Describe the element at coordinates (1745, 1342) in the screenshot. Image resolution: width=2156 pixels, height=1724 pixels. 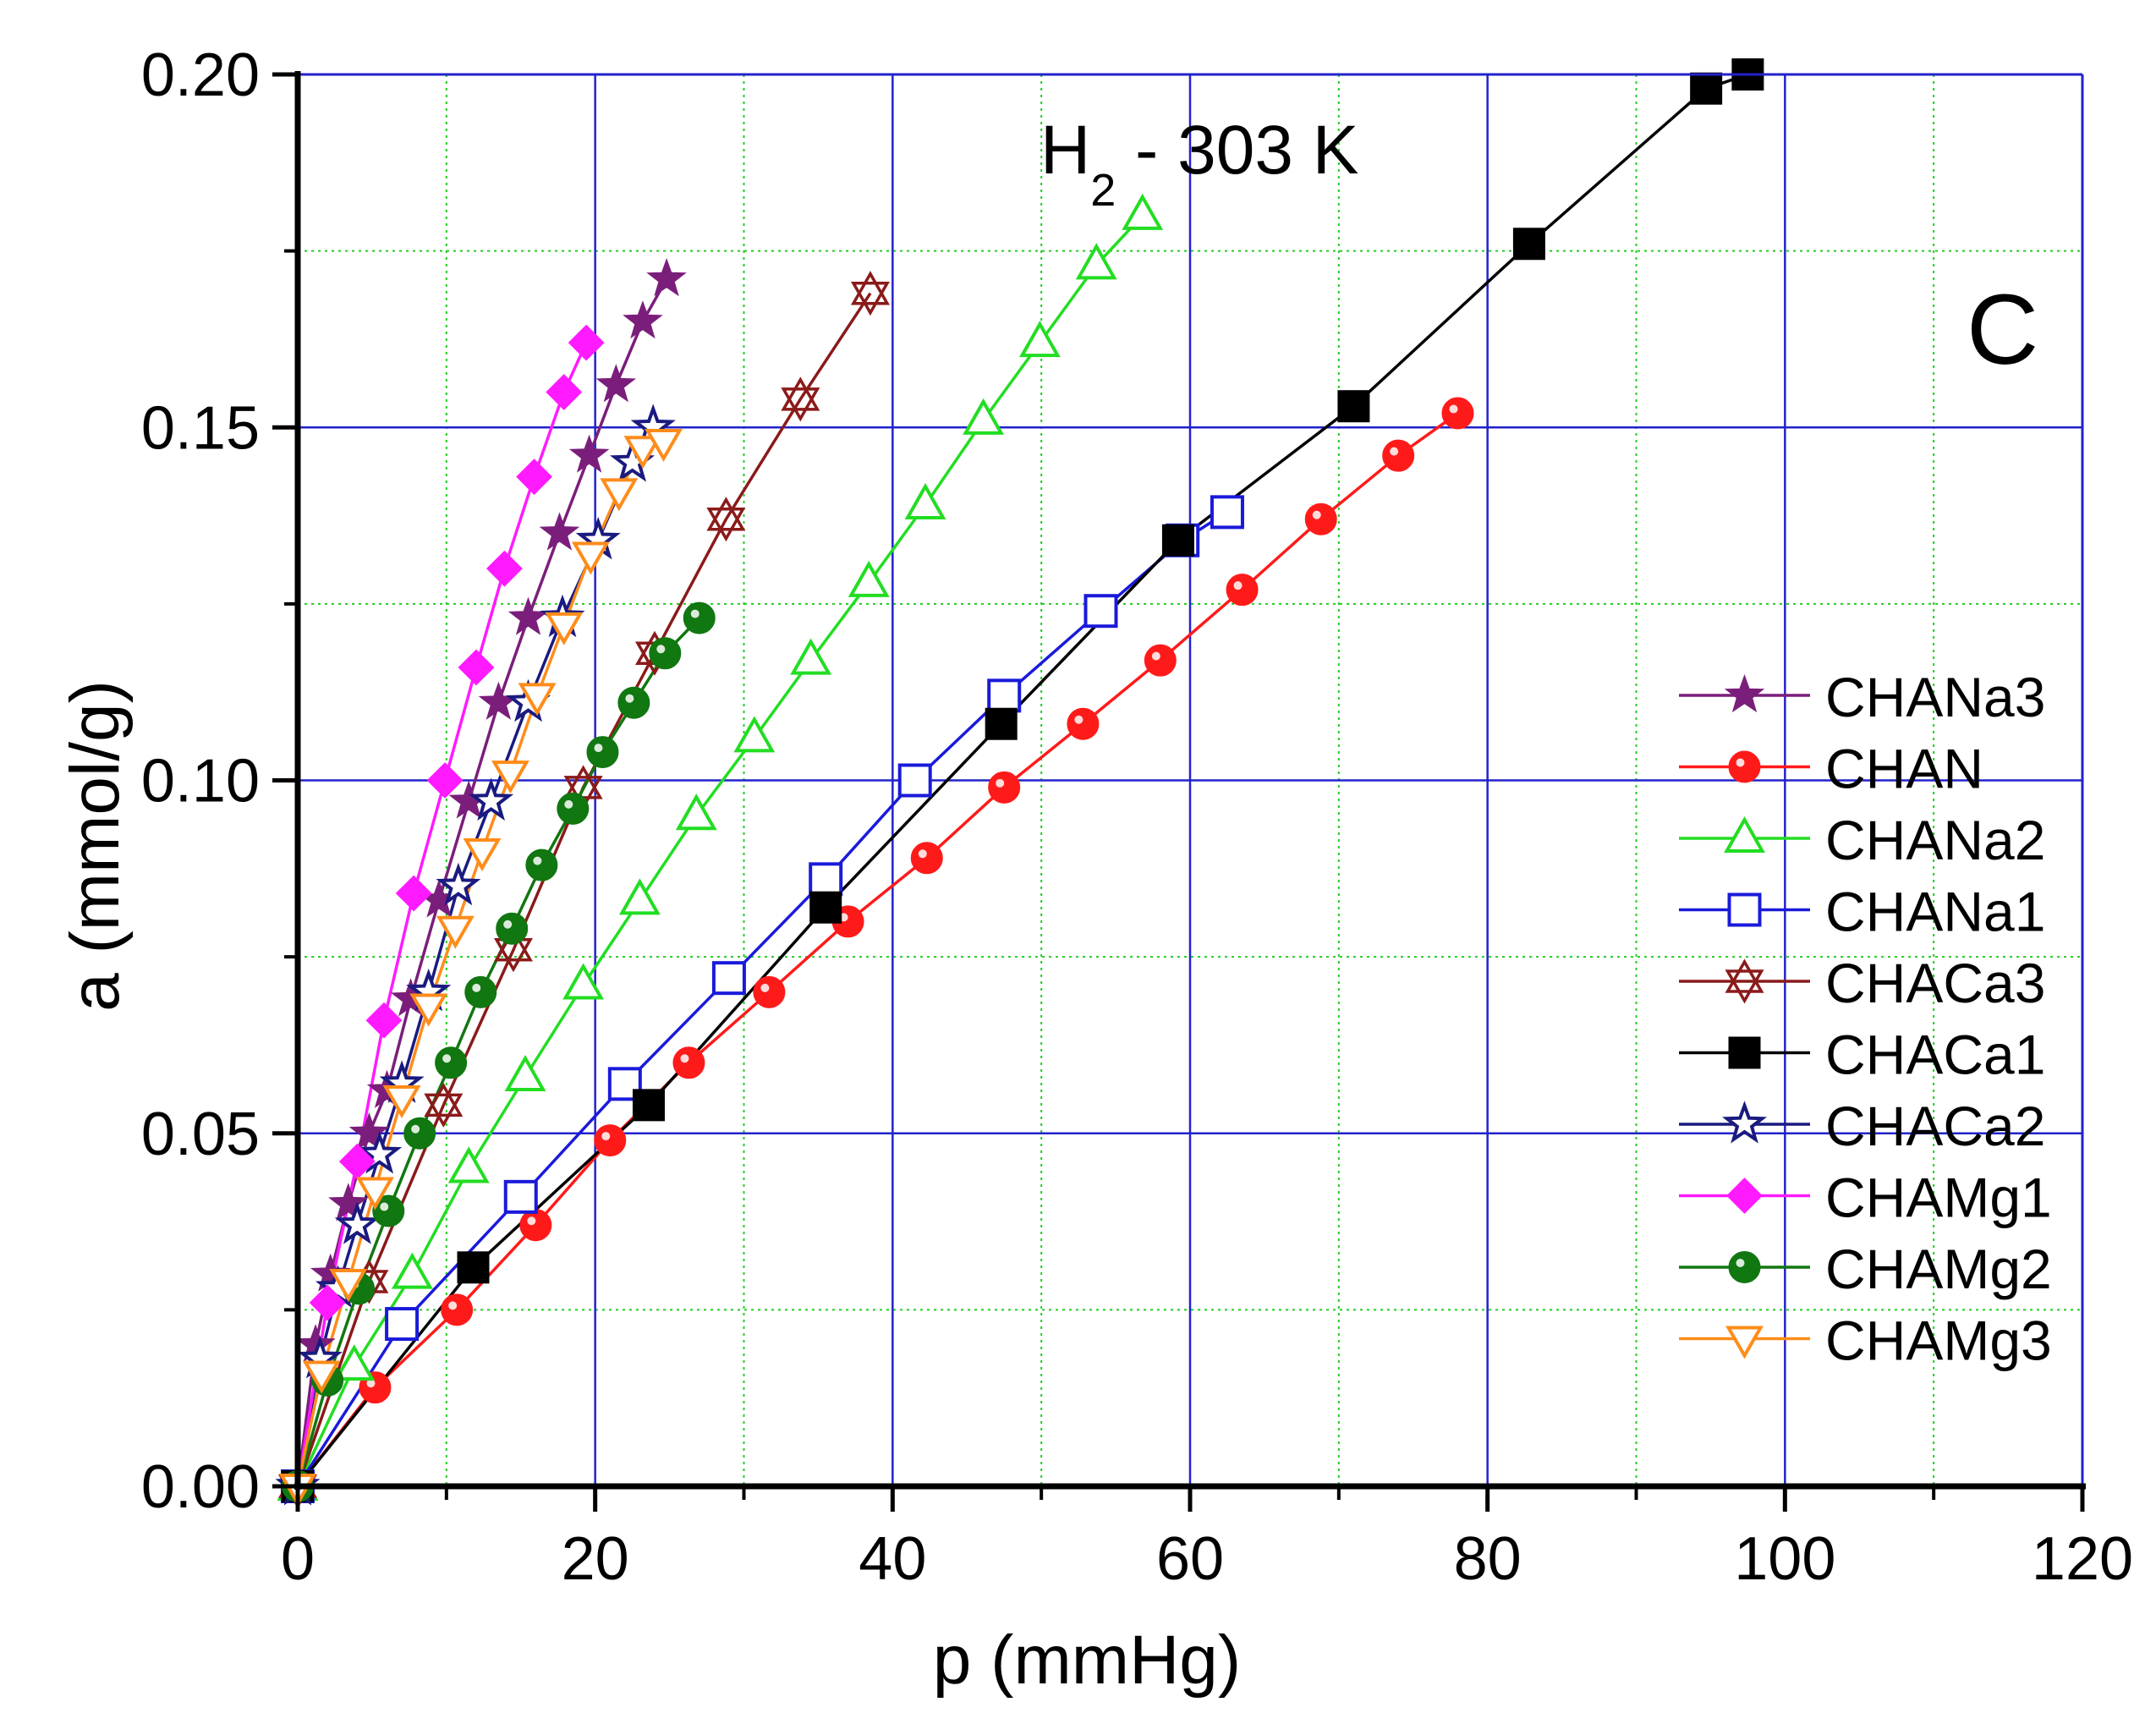
I see `legend-marker-chamg3` at that location.